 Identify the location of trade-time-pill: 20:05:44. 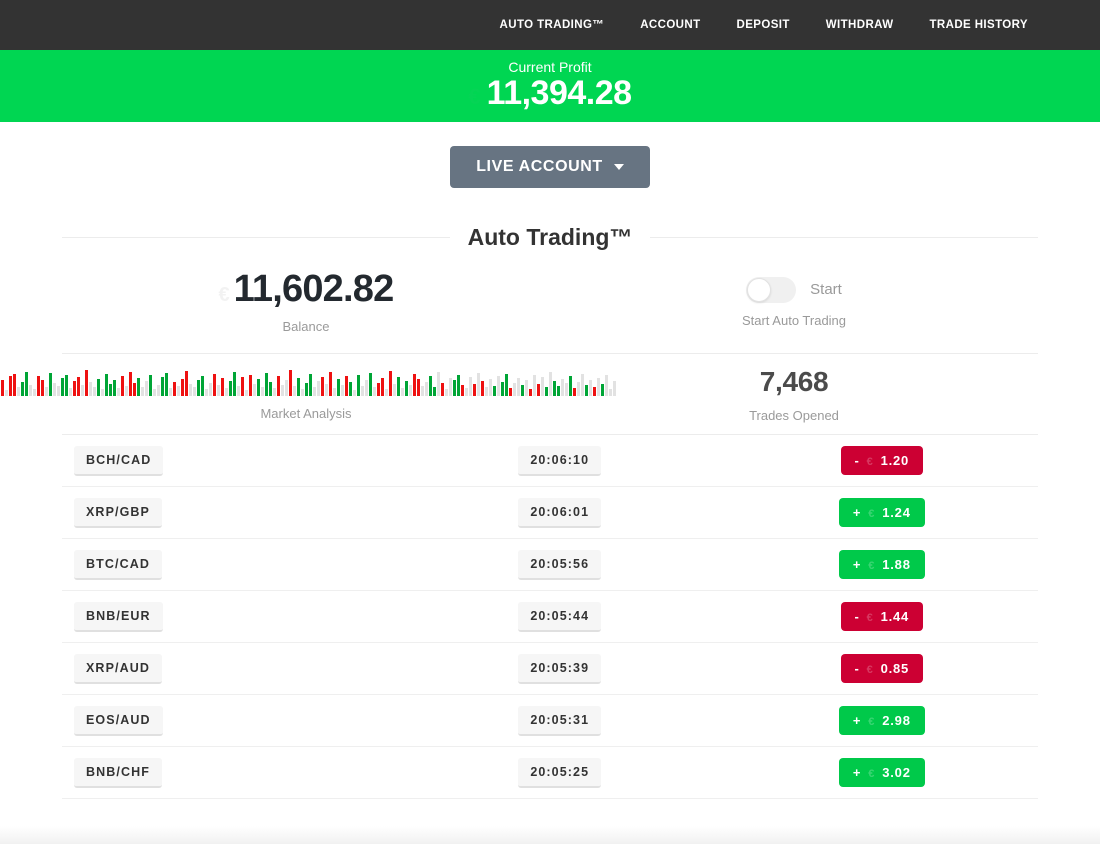
(560, 616).